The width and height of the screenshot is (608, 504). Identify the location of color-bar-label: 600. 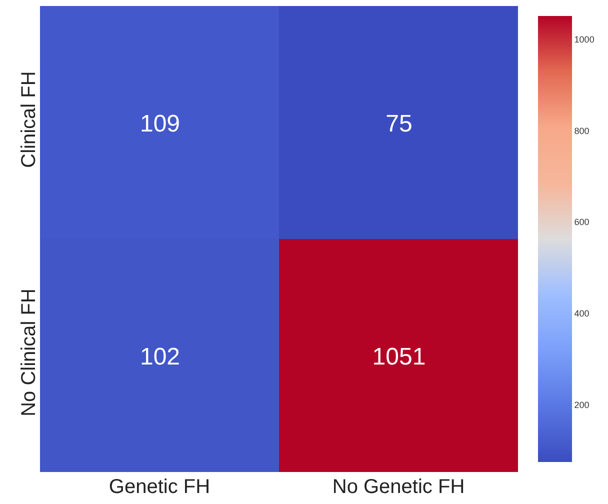
(582, 222).